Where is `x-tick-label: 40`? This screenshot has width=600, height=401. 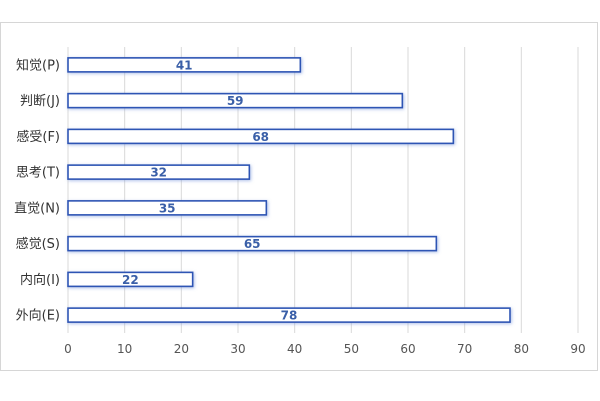
x-tick-label: 40 is located at coordinates (294, 349).